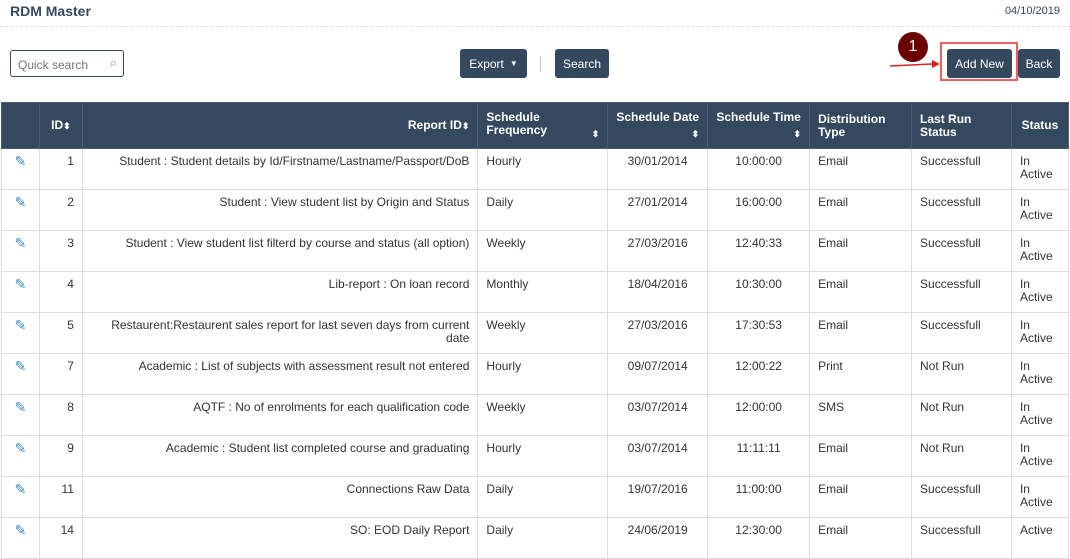 The width and height of the screenshot is (1070, 559). I want to click on cell: 12:00:22, so click(759, 374).